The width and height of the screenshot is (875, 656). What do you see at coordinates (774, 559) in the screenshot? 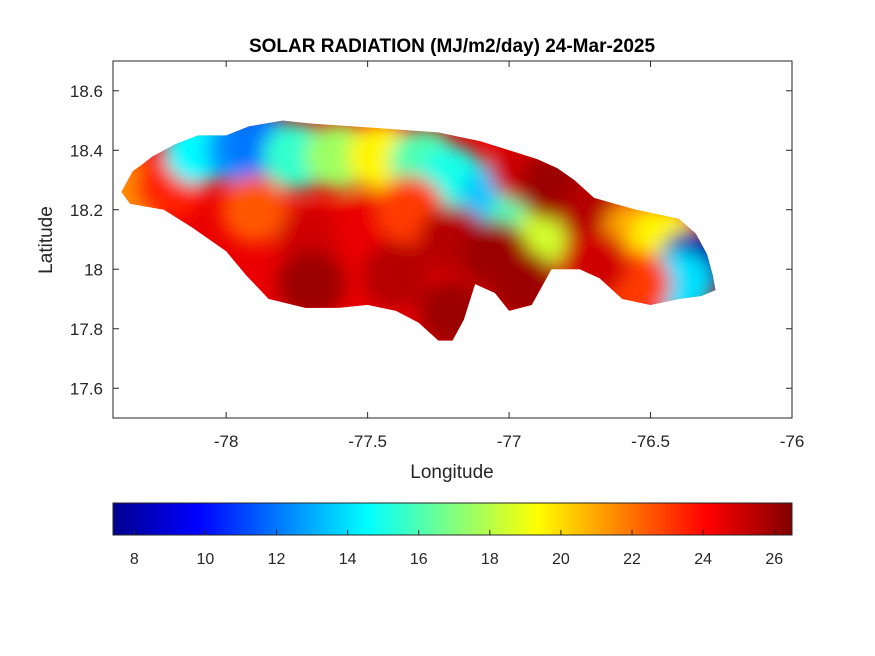
I see `colorbar-tick-label: 26` at bounding box center [774, 559].